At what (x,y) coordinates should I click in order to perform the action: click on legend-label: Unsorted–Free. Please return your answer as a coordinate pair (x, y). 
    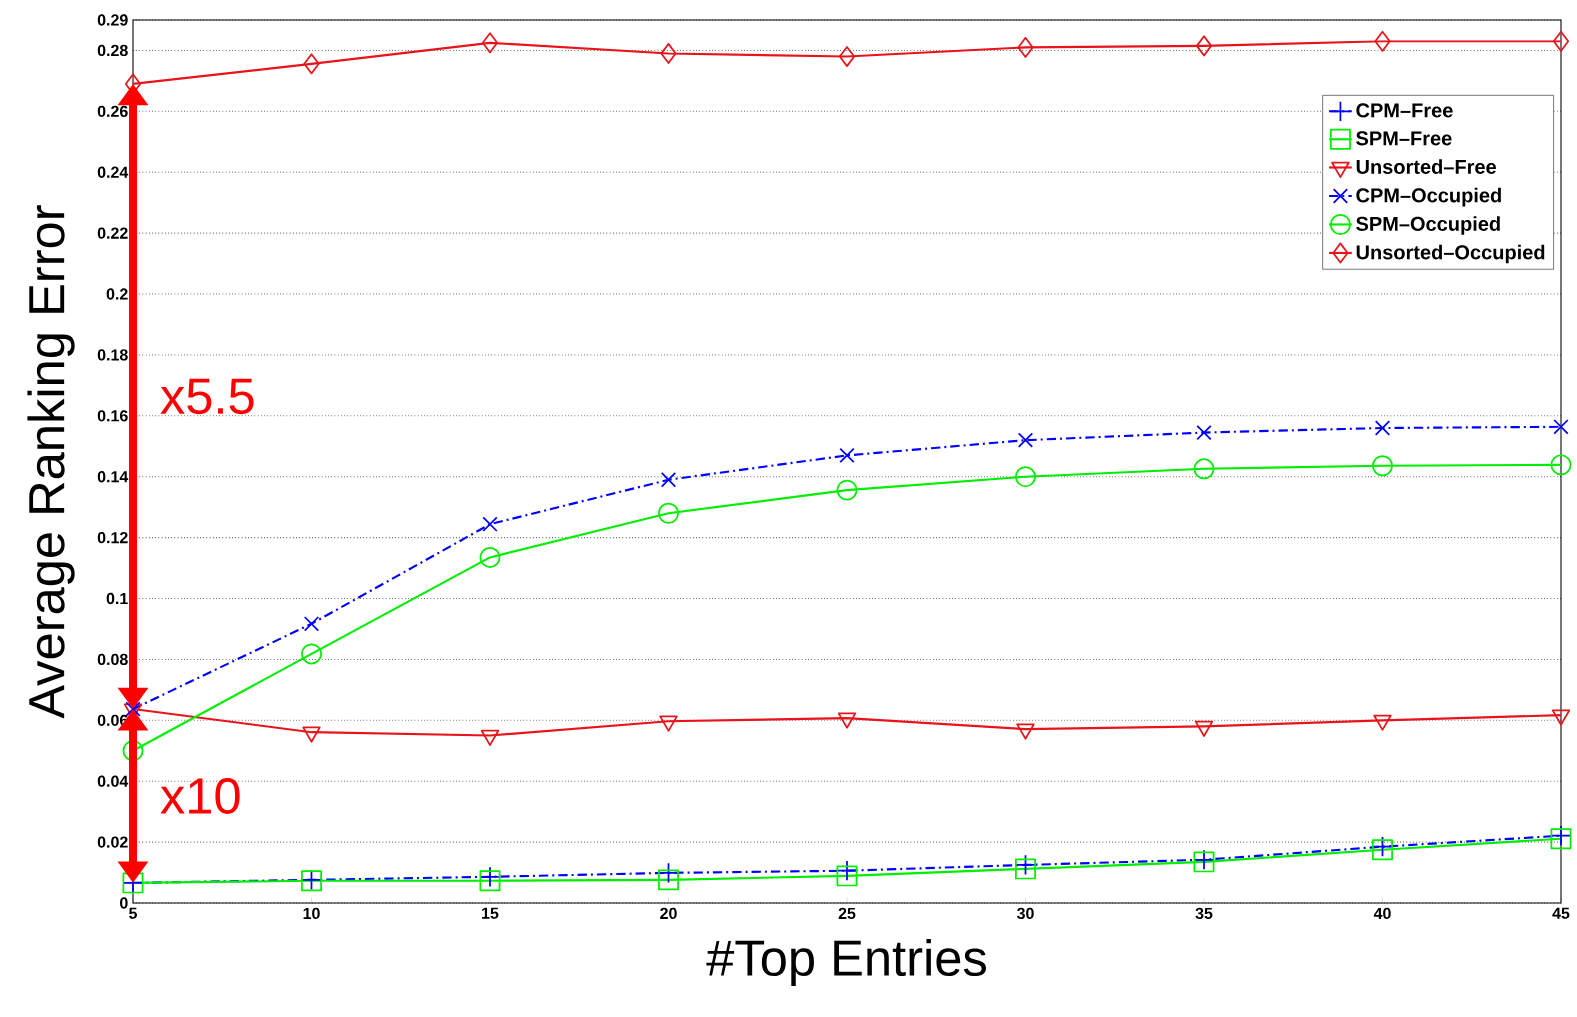
    Looking at the image, I should click on (1426, 166).